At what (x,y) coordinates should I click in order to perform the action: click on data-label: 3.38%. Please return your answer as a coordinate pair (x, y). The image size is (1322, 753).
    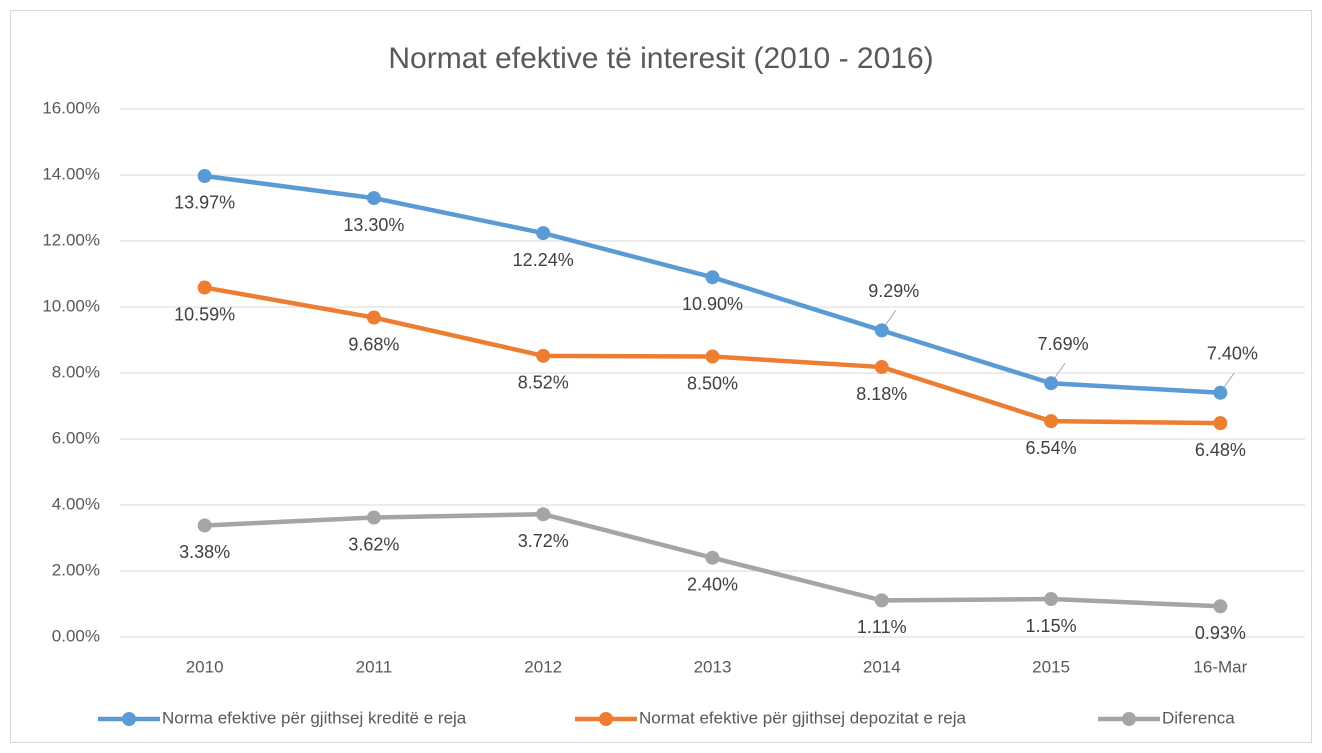
    Looking at the image, I should click on (204, 552).